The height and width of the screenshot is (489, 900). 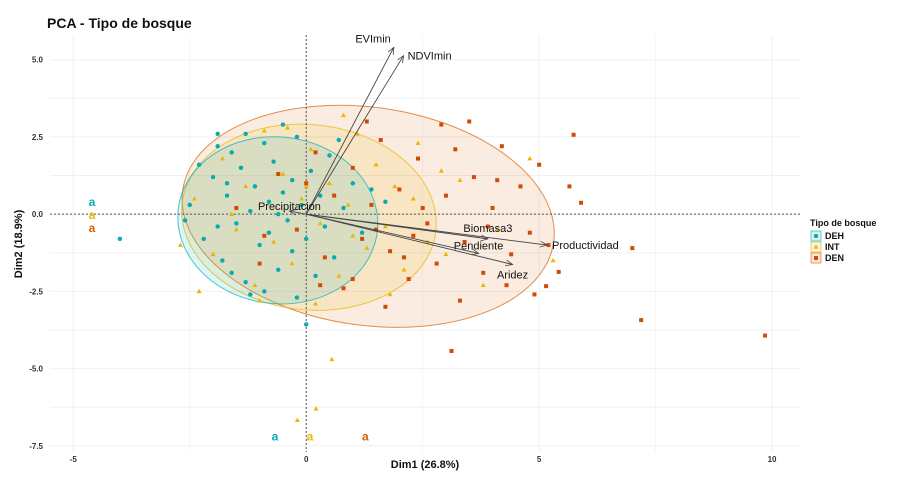 I want to click on arrow-pendiente, so click(x=392, y=233).